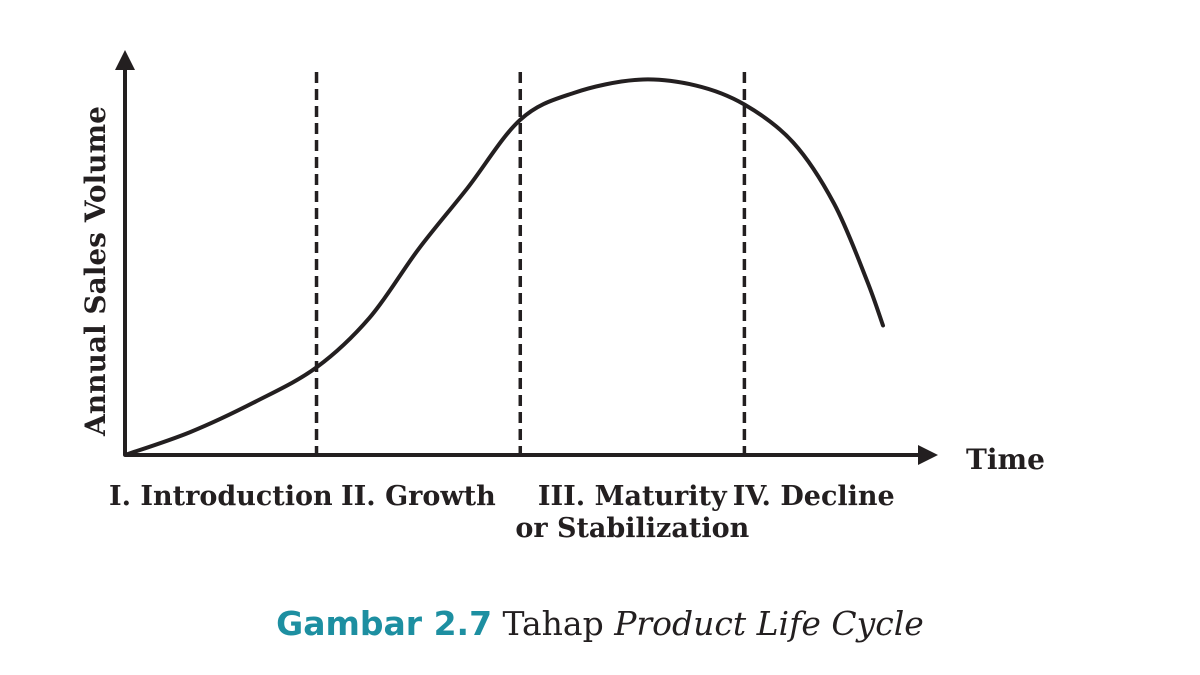  What do you see at coordinates (633, 496) in the screenshot?
I see `stage-label-3: III. Maturity` at bounding box center [633, 496].